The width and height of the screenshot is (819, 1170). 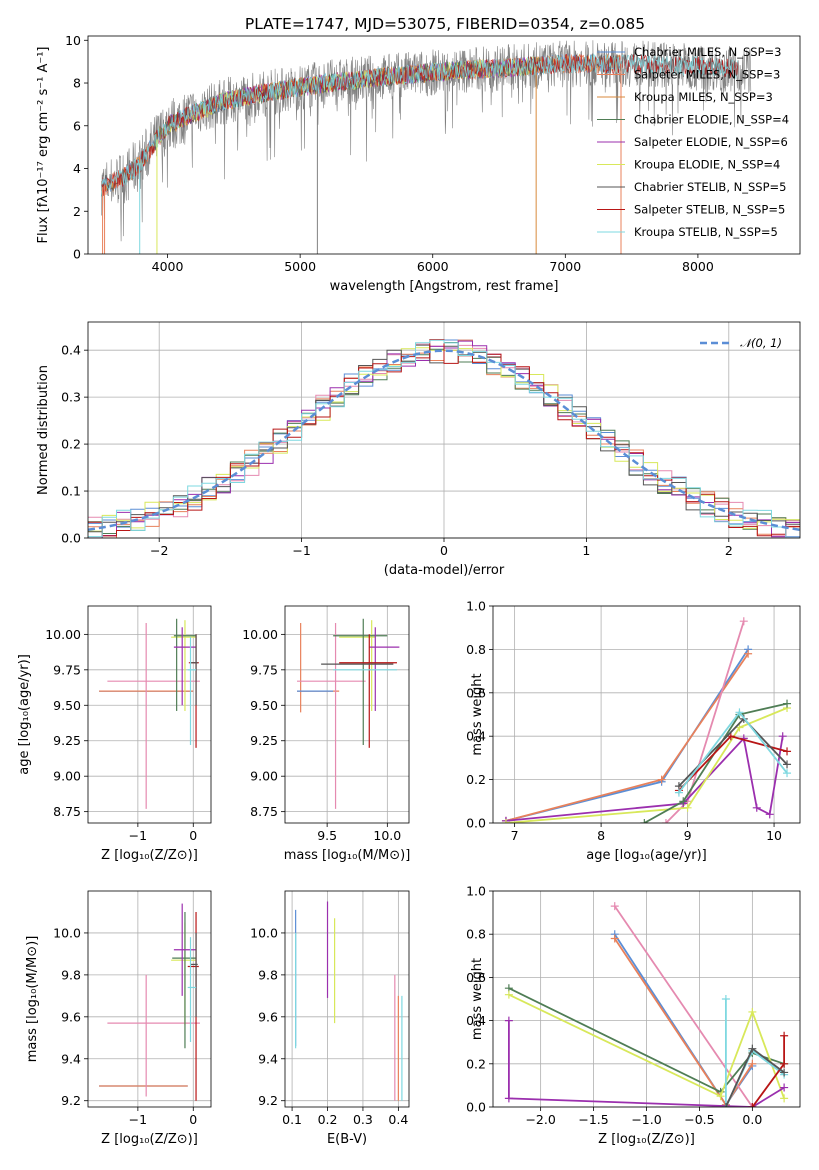 I want to click on x-tick-label: −0.5, so click(x=699, y=1119).